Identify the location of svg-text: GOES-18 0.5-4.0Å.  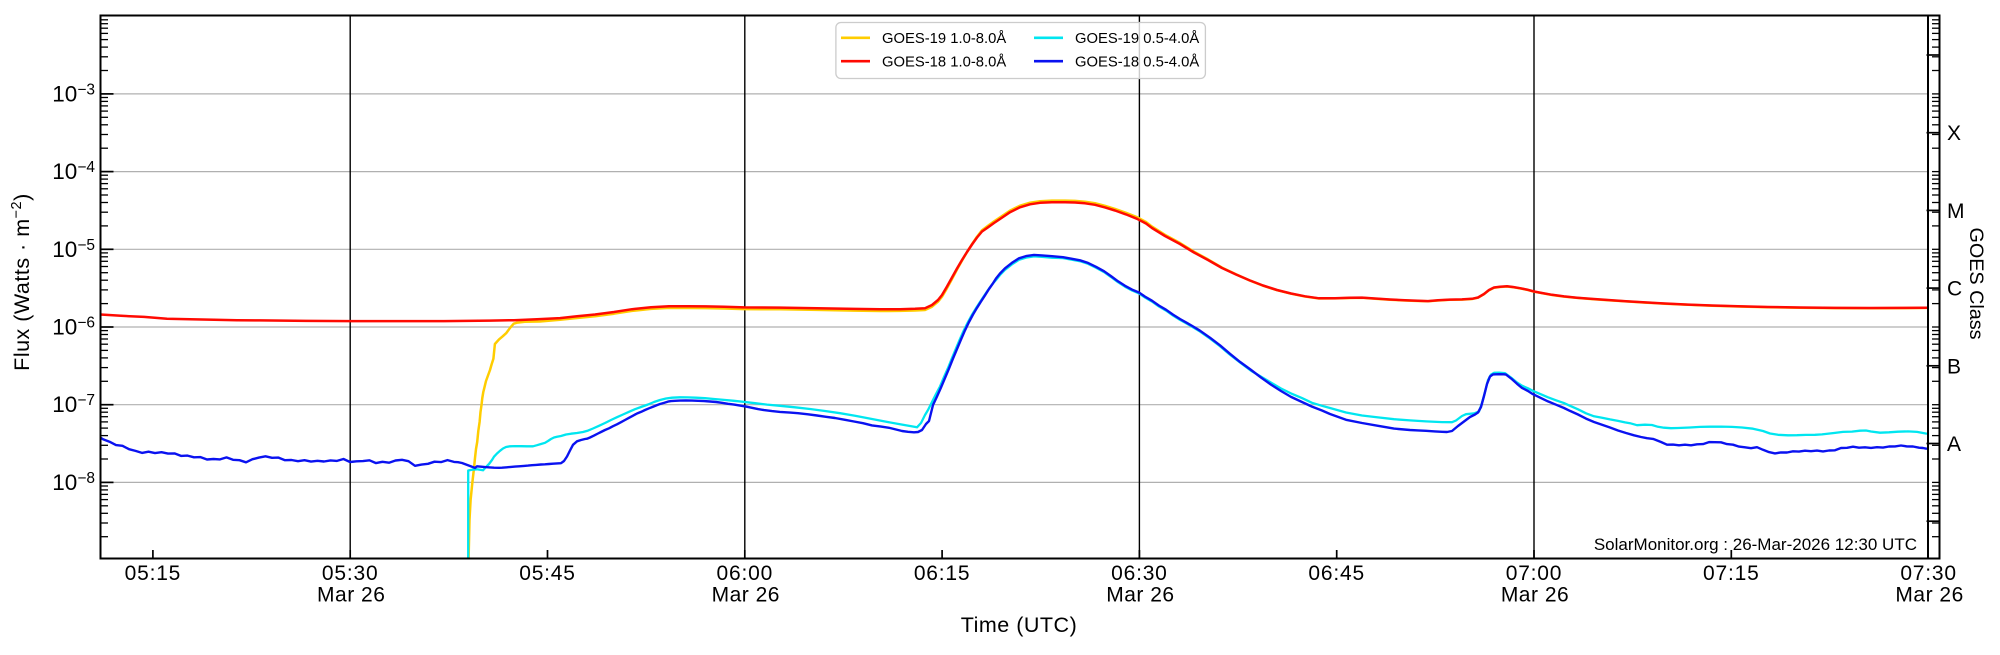
(1137, 61).